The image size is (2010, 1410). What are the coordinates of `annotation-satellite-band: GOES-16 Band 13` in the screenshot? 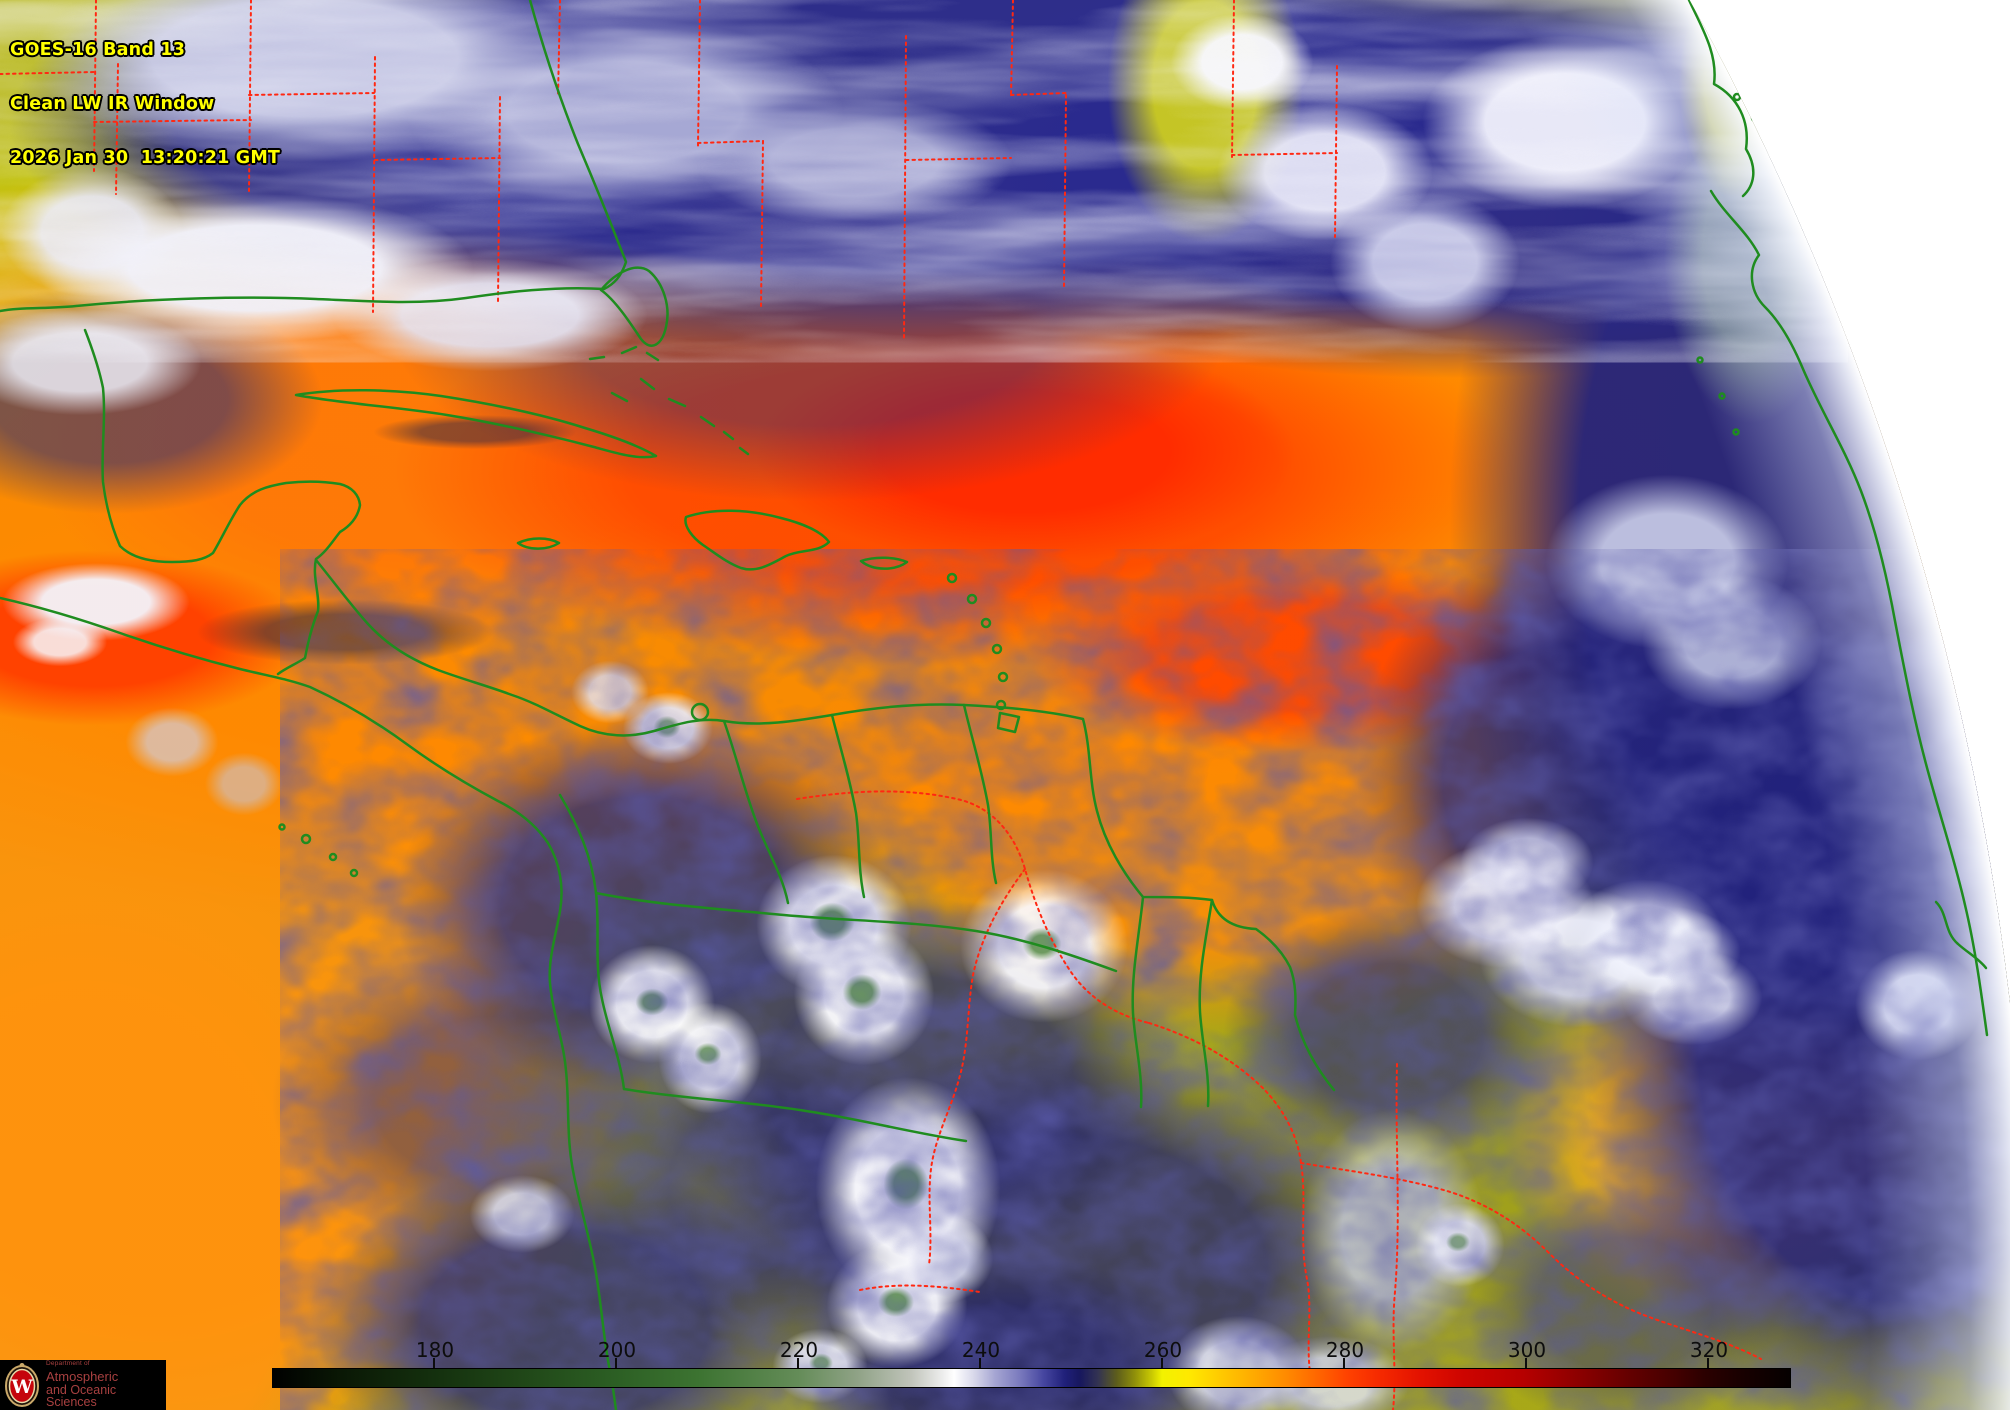 It's located at (98, 50).